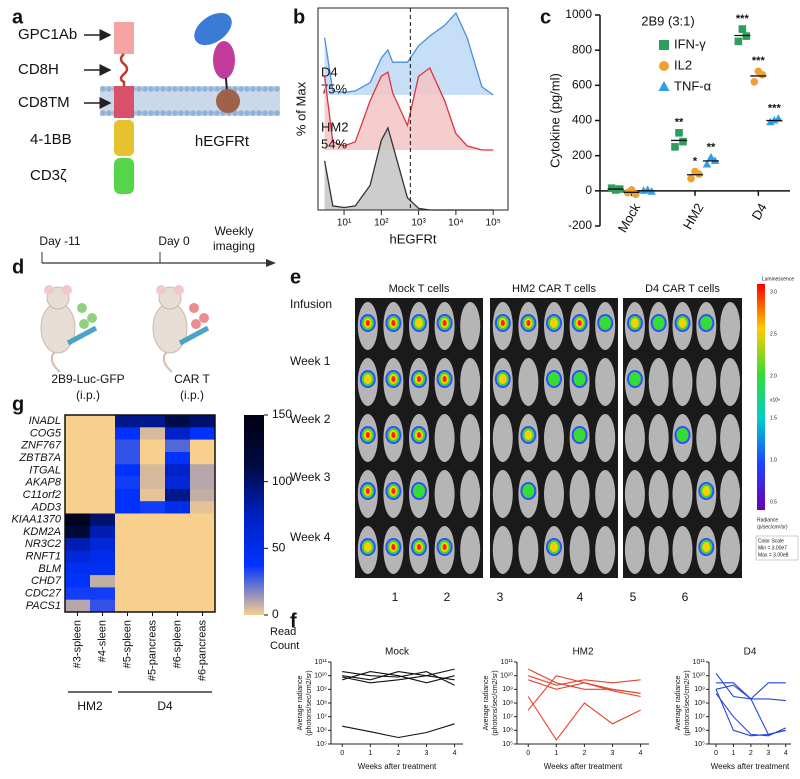 This screenshot has height=779, width=800. Describe the element at coordinates (42, 495) in the screenshot. I see `row-label: C11orf2` at that location.